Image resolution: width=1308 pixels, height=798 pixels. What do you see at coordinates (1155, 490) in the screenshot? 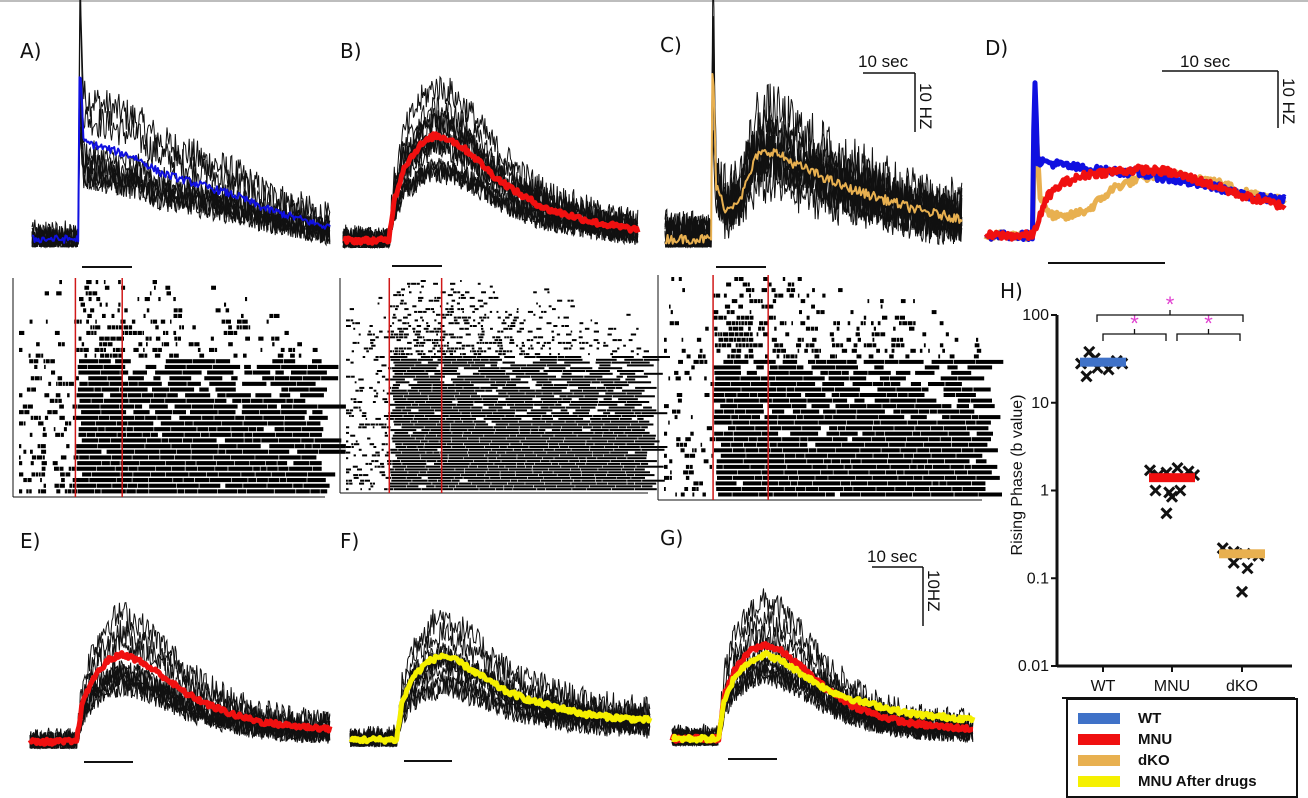
I see `data-point-x-marker` at bounding box center [1155, 490].